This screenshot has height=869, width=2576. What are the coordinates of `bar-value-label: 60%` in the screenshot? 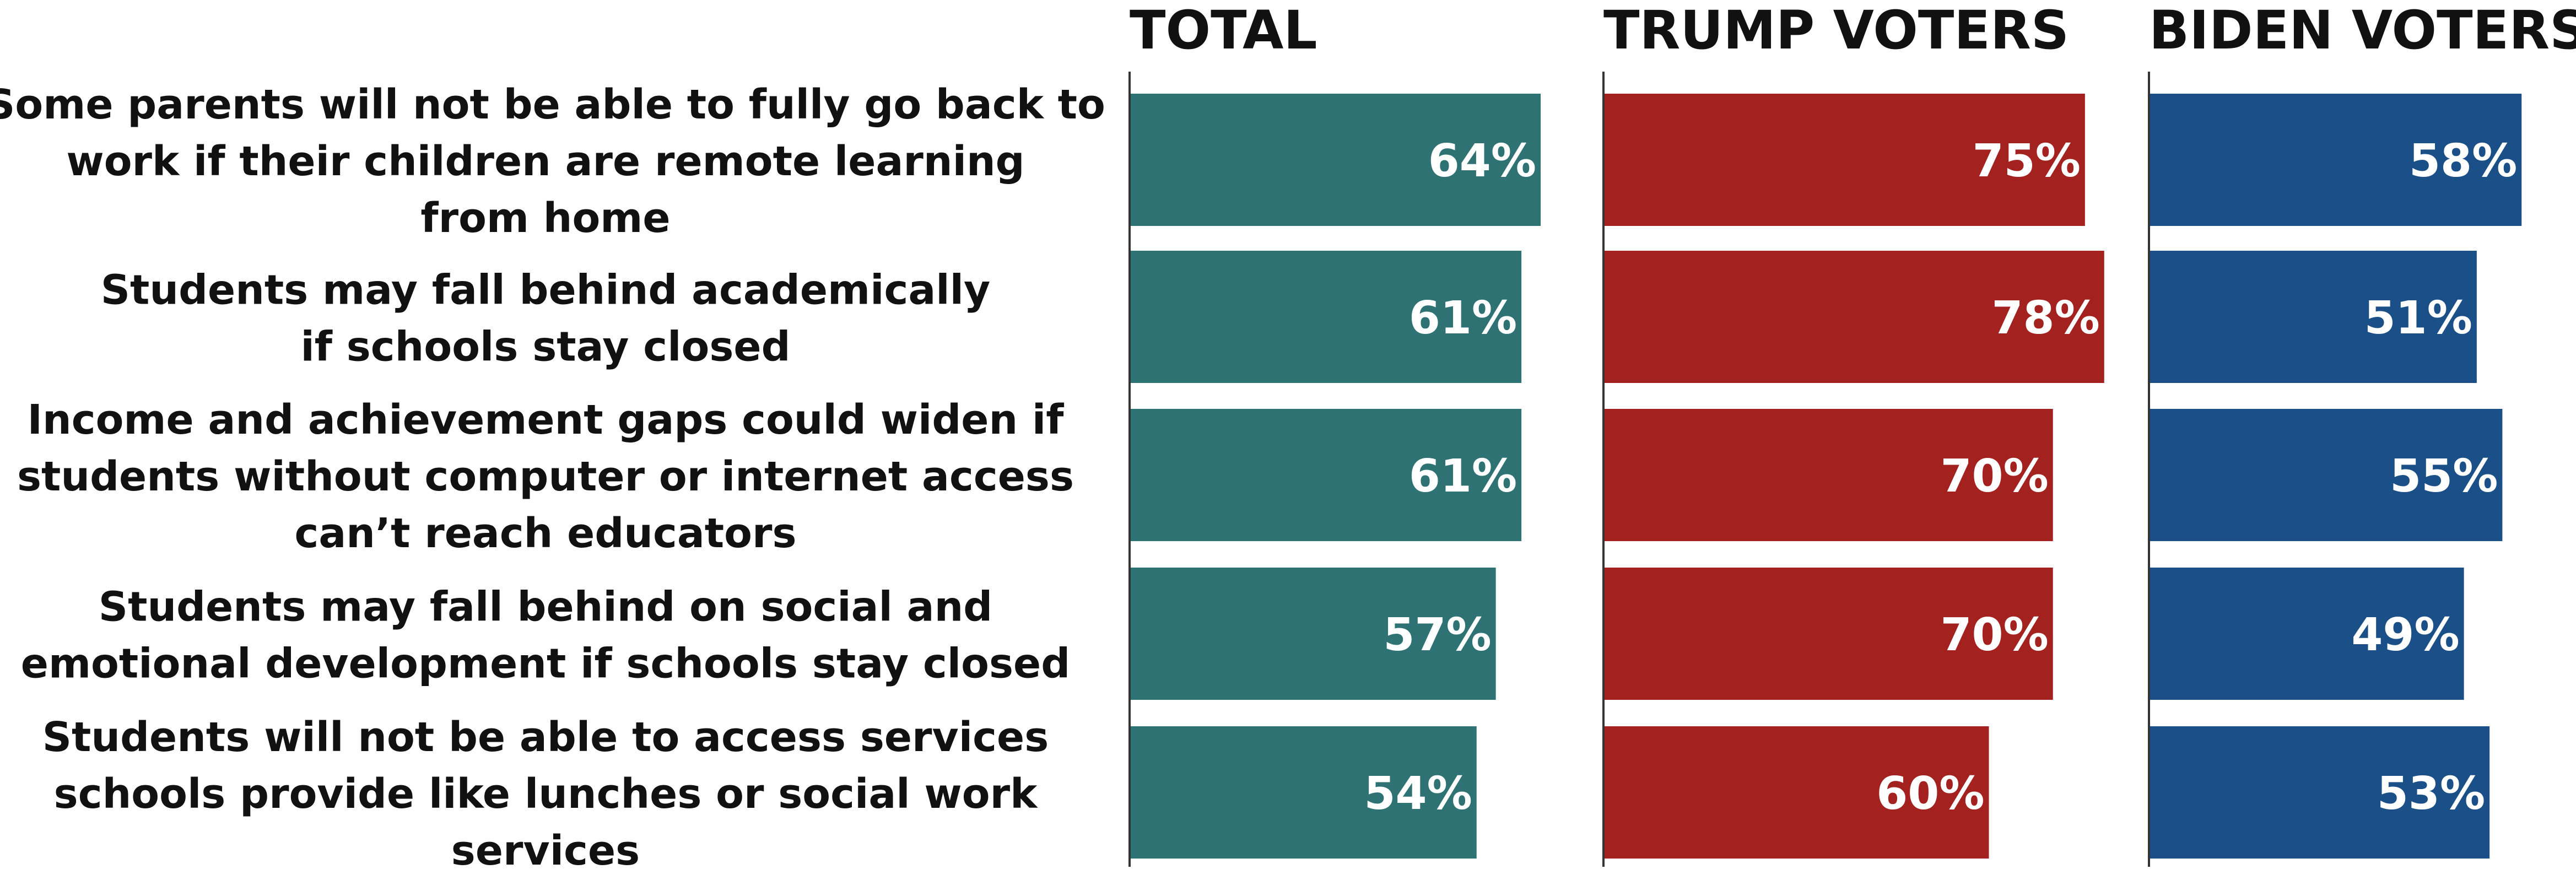 It's located at (1930, 794).